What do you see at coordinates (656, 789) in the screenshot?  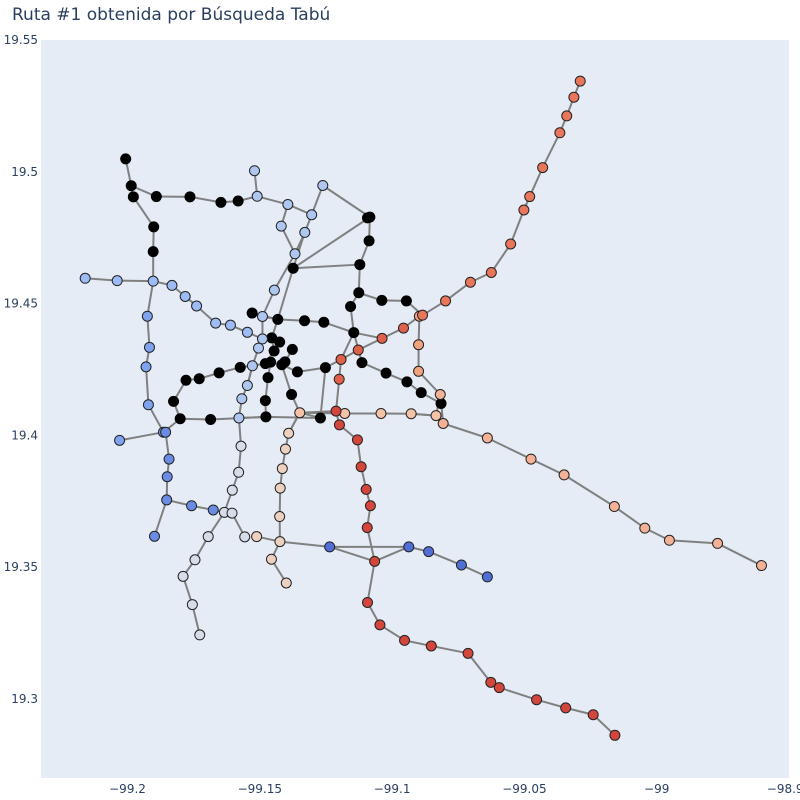 I see `x-tick-label: −99` at bounding box center [656, 789].